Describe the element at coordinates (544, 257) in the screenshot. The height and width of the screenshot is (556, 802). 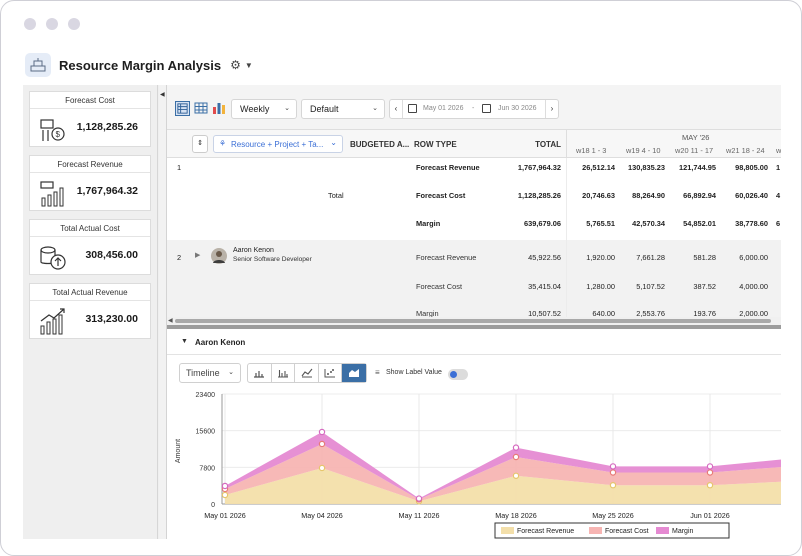
I see `cell-total: 45,922.56` at that location.